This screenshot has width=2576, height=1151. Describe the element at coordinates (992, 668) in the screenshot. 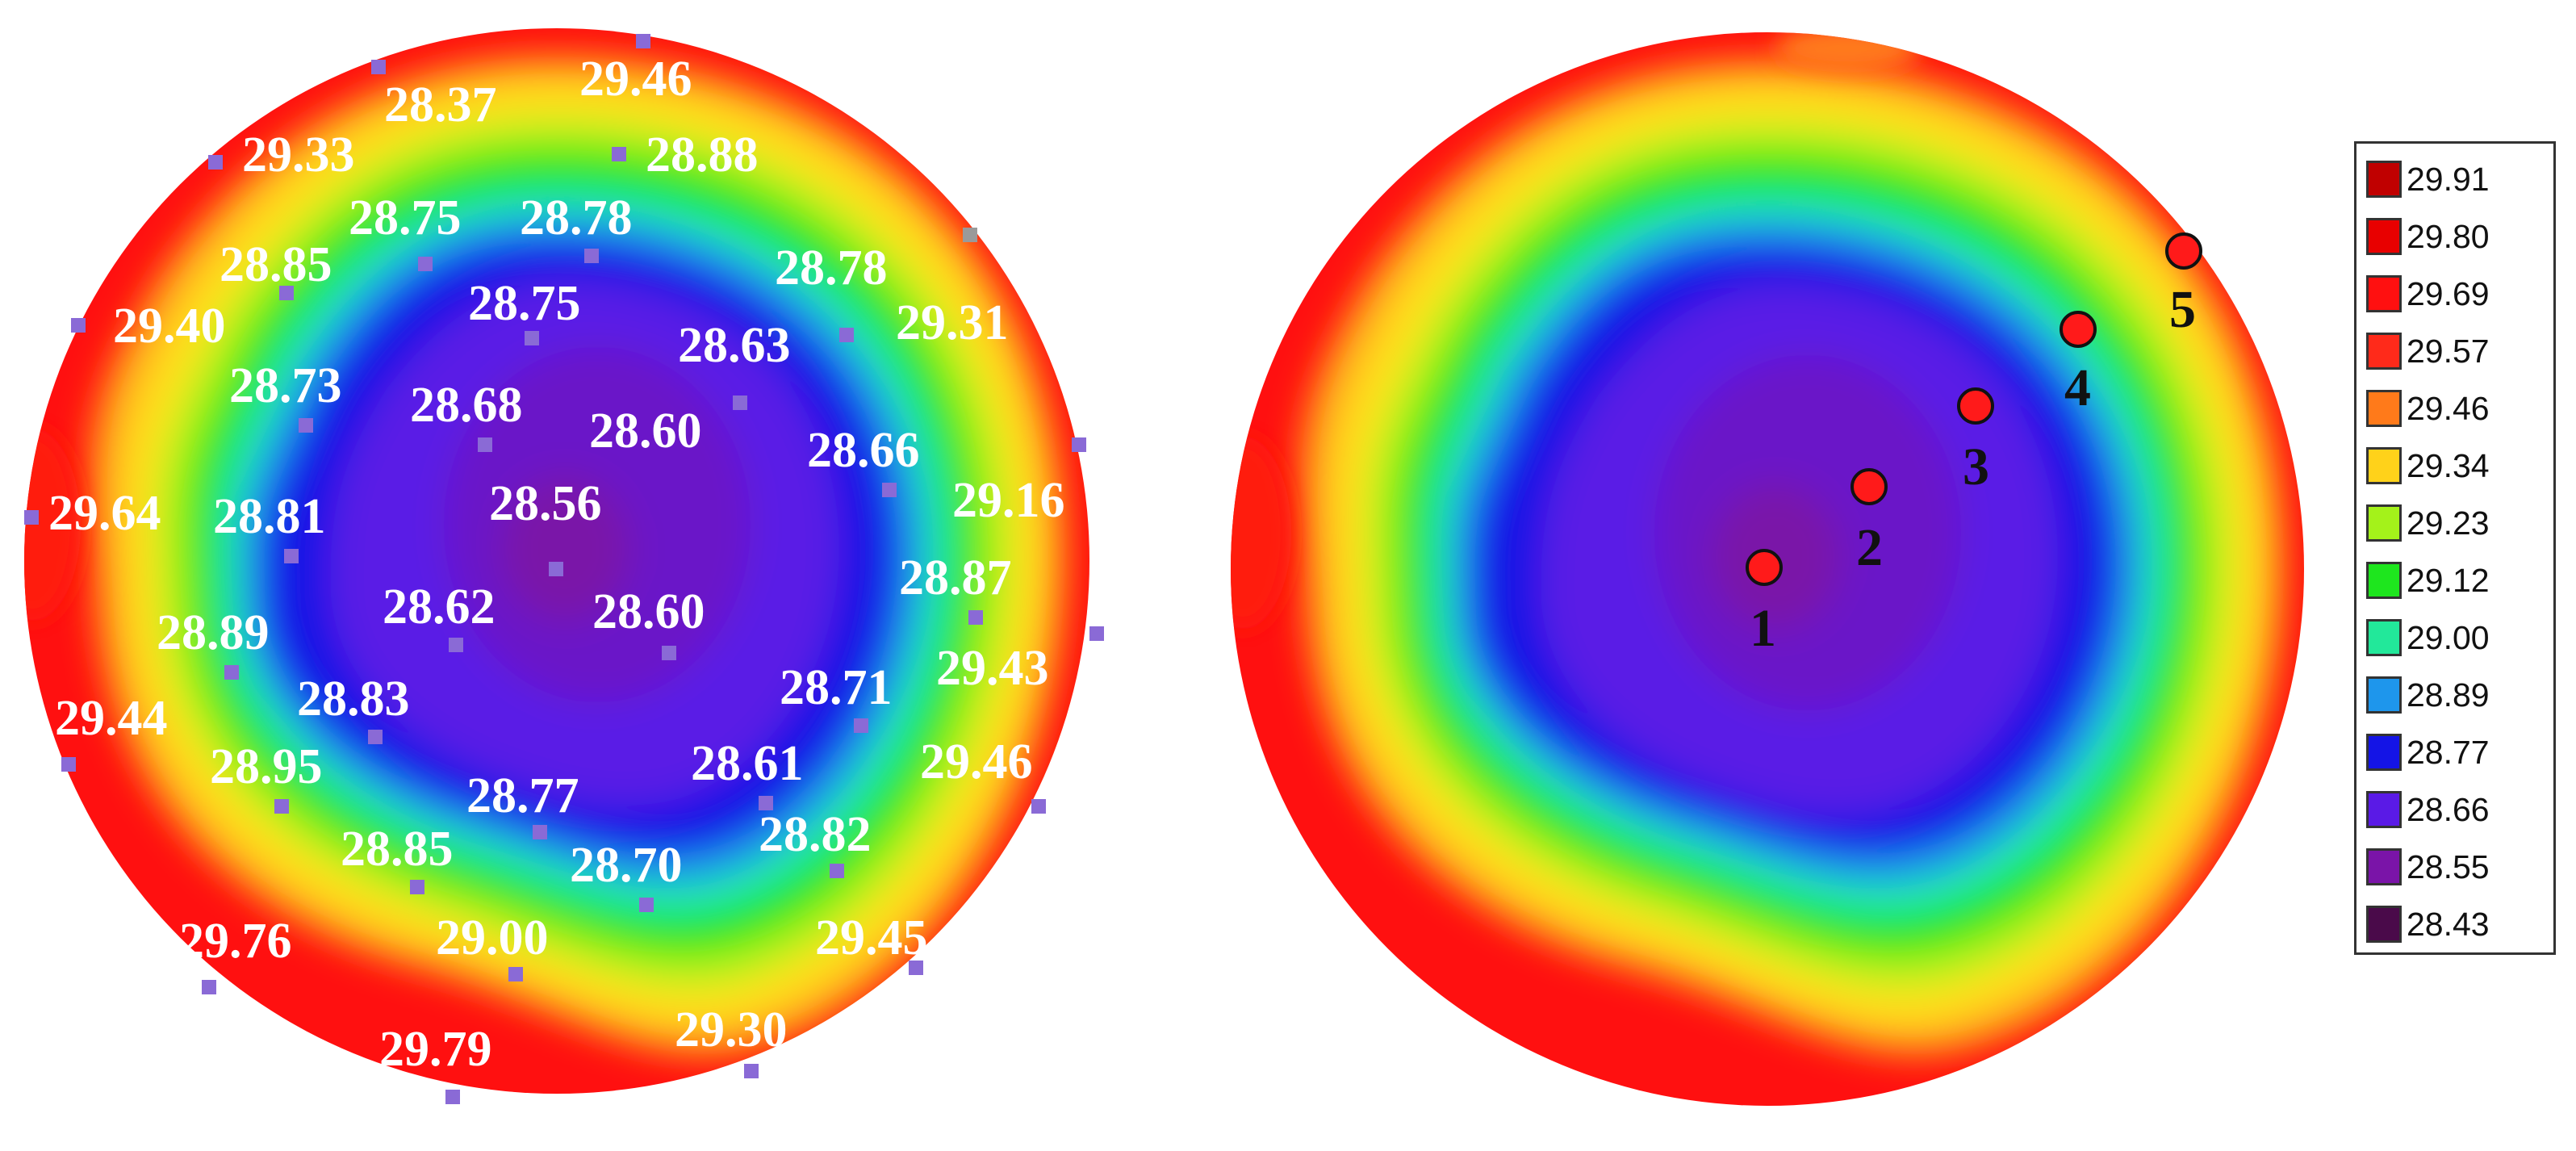

I see `value-label: 29.43` at that location.